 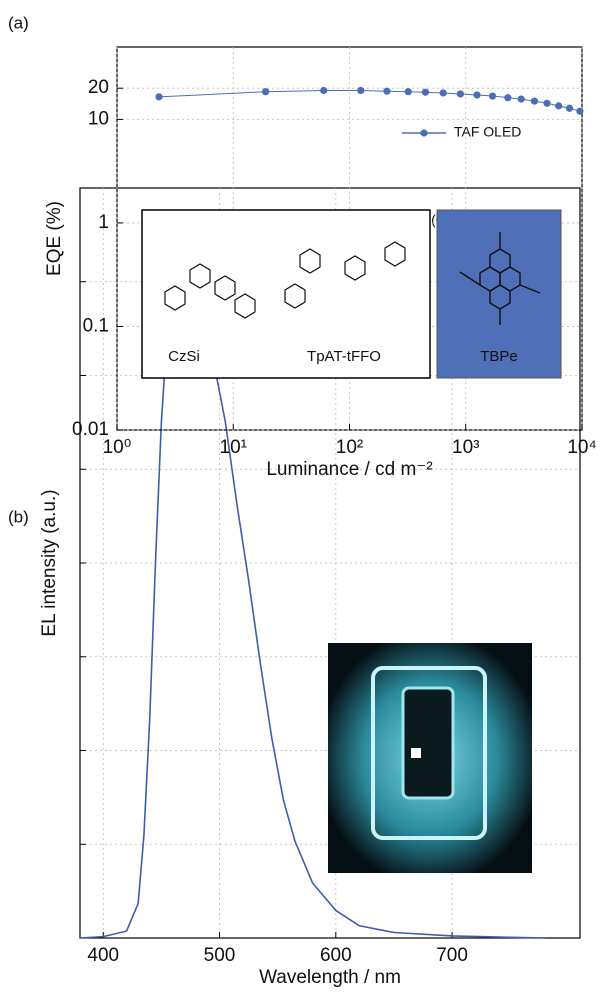 I want to click on structure-inset: CzSi TpAT-tFFO TBPe, so click(x=351, y=294).